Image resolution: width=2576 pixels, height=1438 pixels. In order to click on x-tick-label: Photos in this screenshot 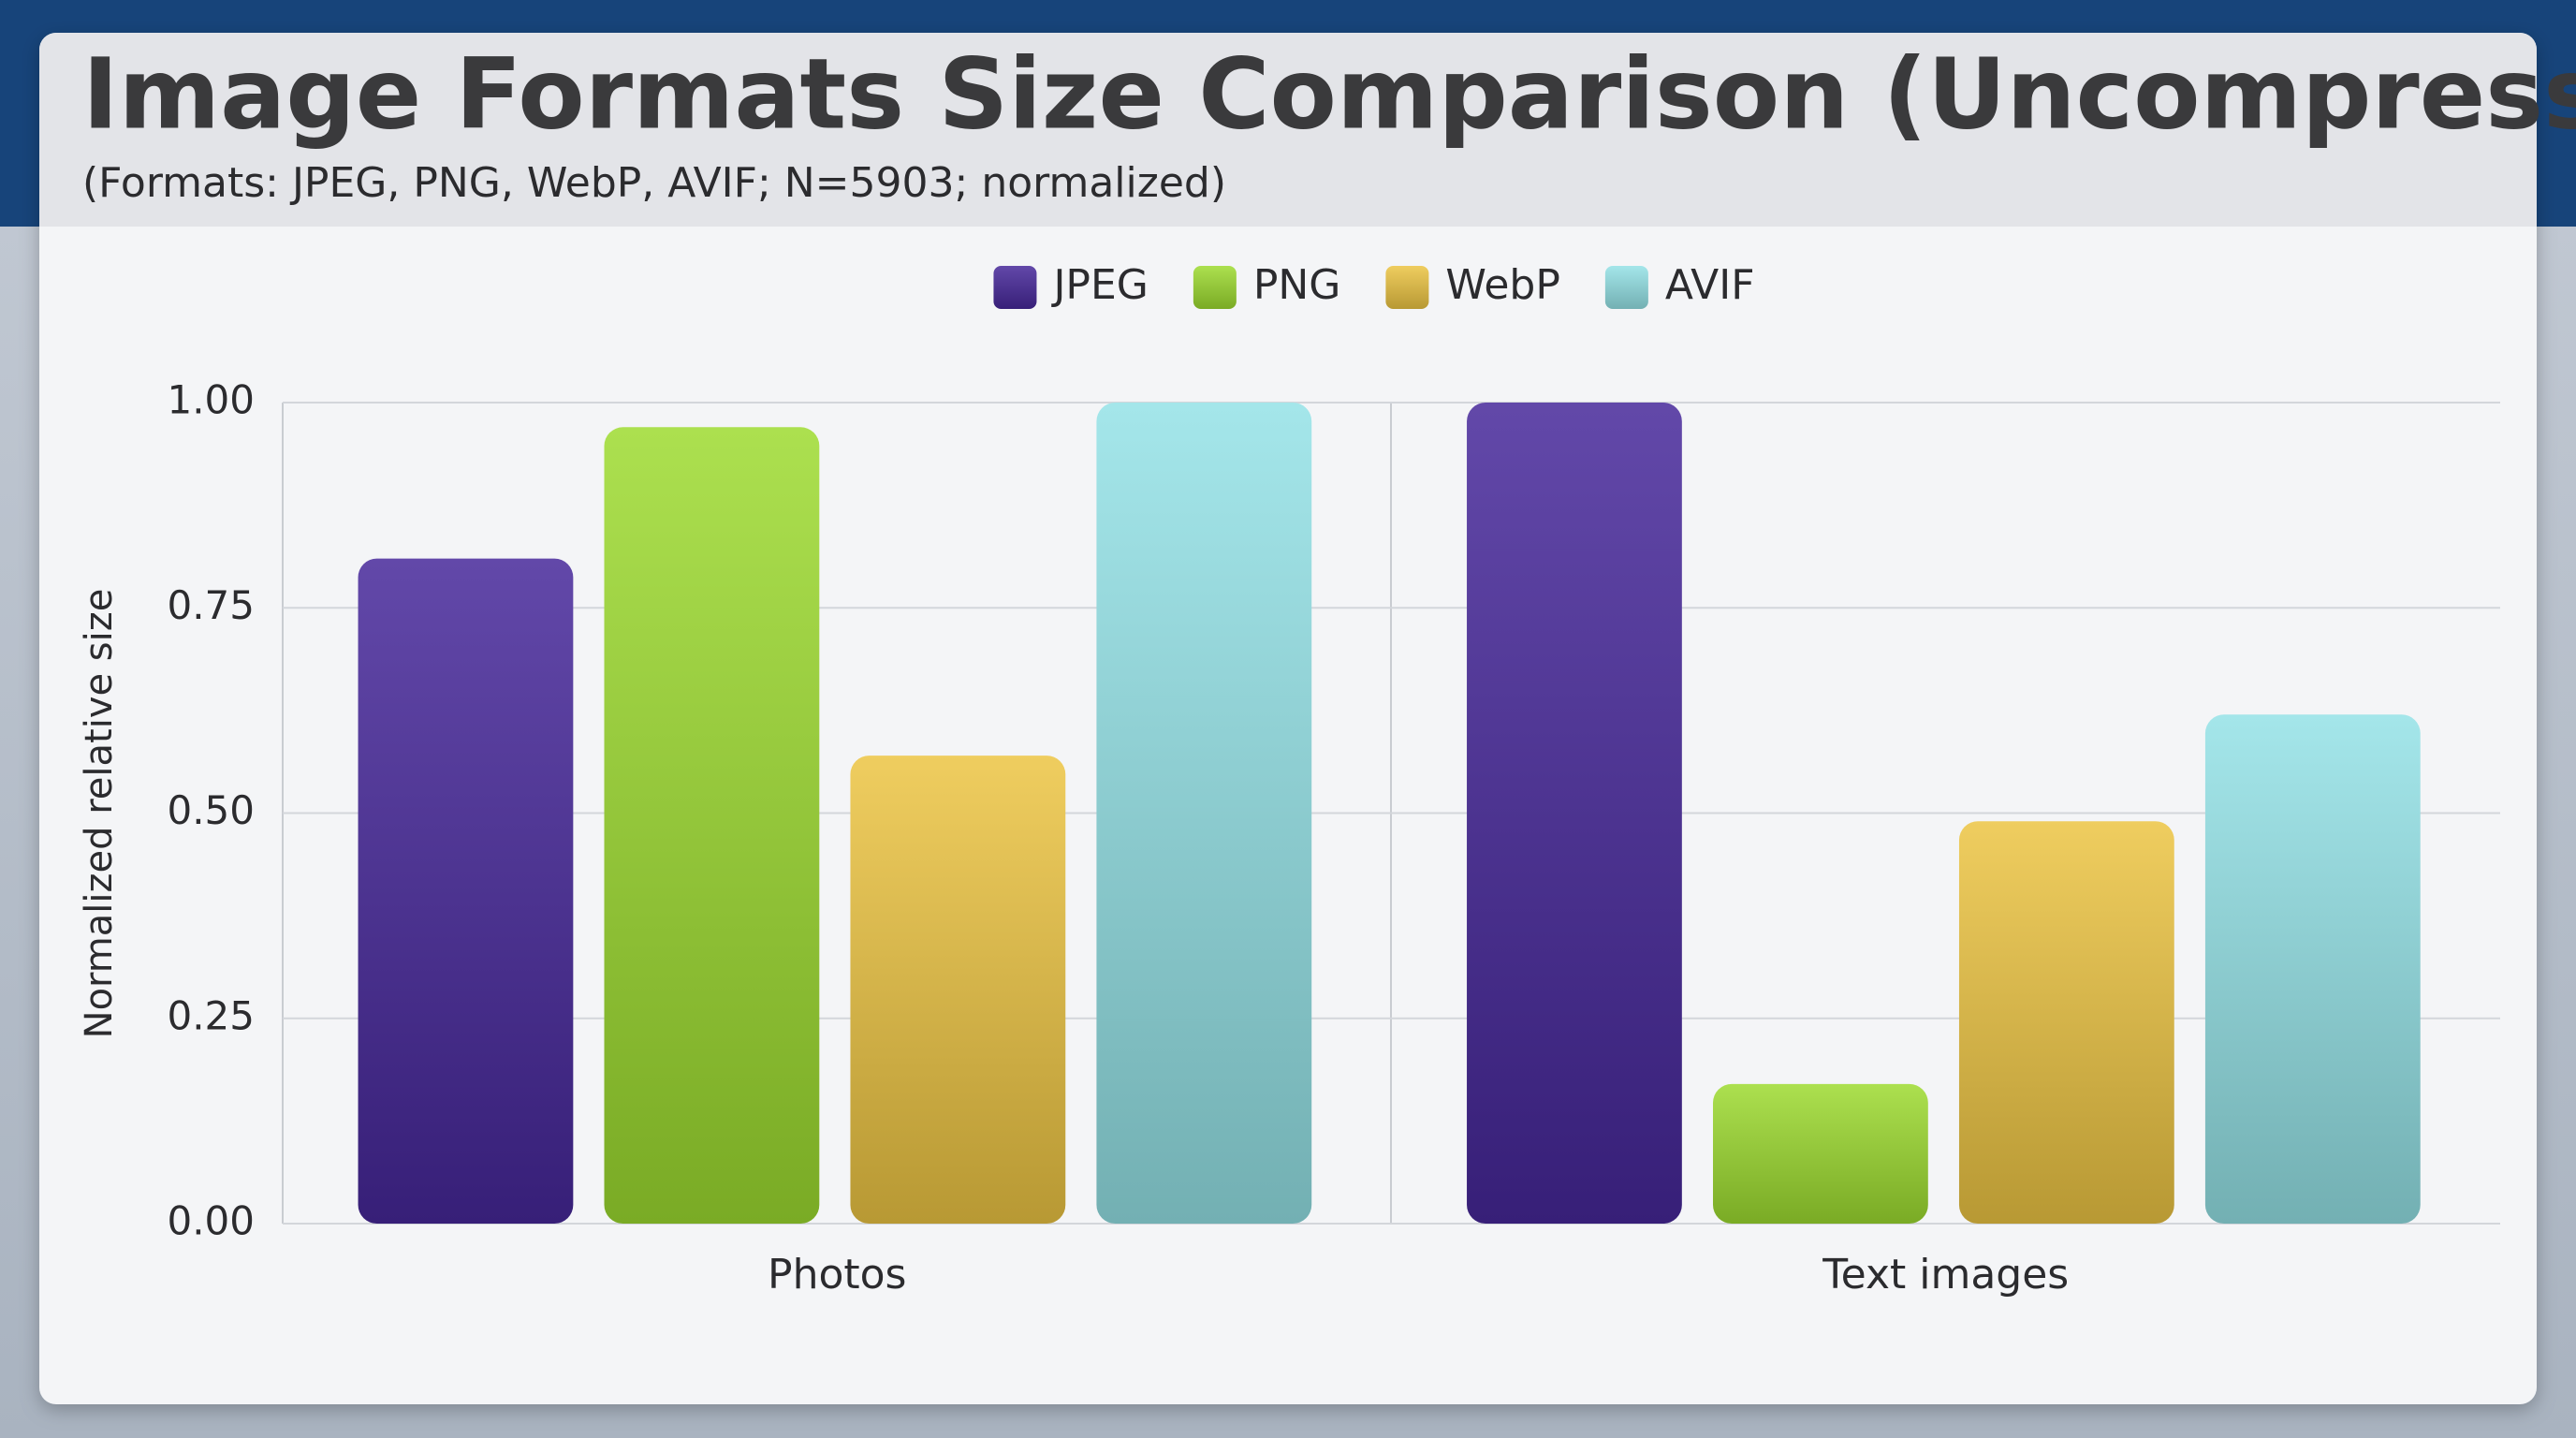, I will do `click(837, 1275)`.